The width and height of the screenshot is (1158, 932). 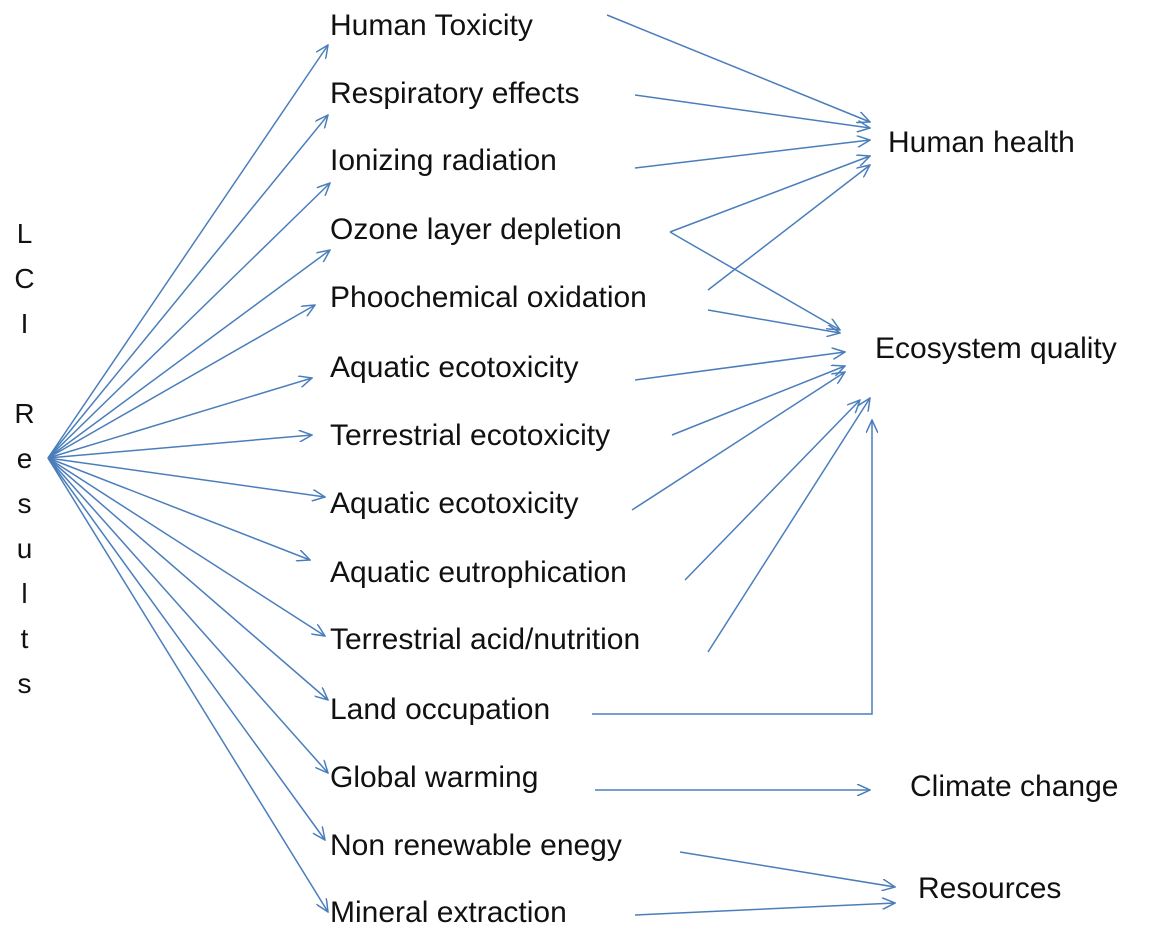 I want to click on midpoint-label: Phoochemical oxidation, so click(x=488, y=297).